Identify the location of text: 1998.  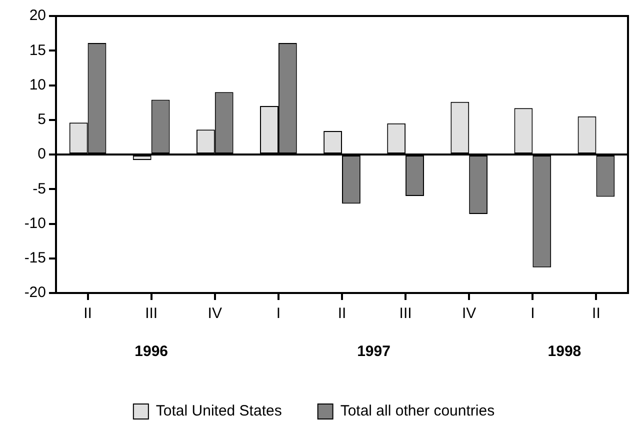
(565, 351).